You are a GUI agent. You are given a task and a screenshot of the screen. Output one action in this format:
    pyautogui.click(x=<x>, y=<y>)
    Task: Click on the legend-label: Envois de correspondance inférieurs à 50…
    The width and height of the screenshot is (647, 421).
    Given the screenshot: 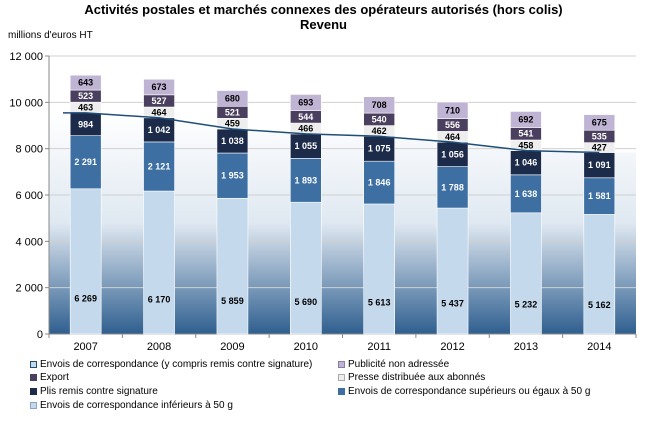 What is the action you would take?
    pyautogui.click(x=136, y=405)
    